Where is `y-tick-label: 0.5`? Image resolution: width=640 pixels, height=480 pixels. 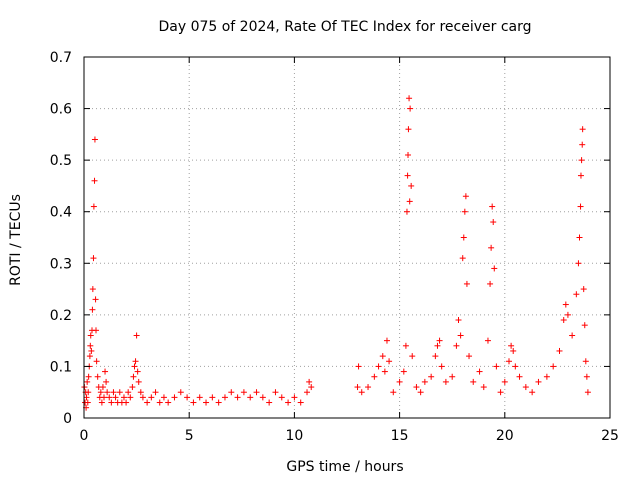
y-tick-label: 0.5 is located at coordinates (61, 161).